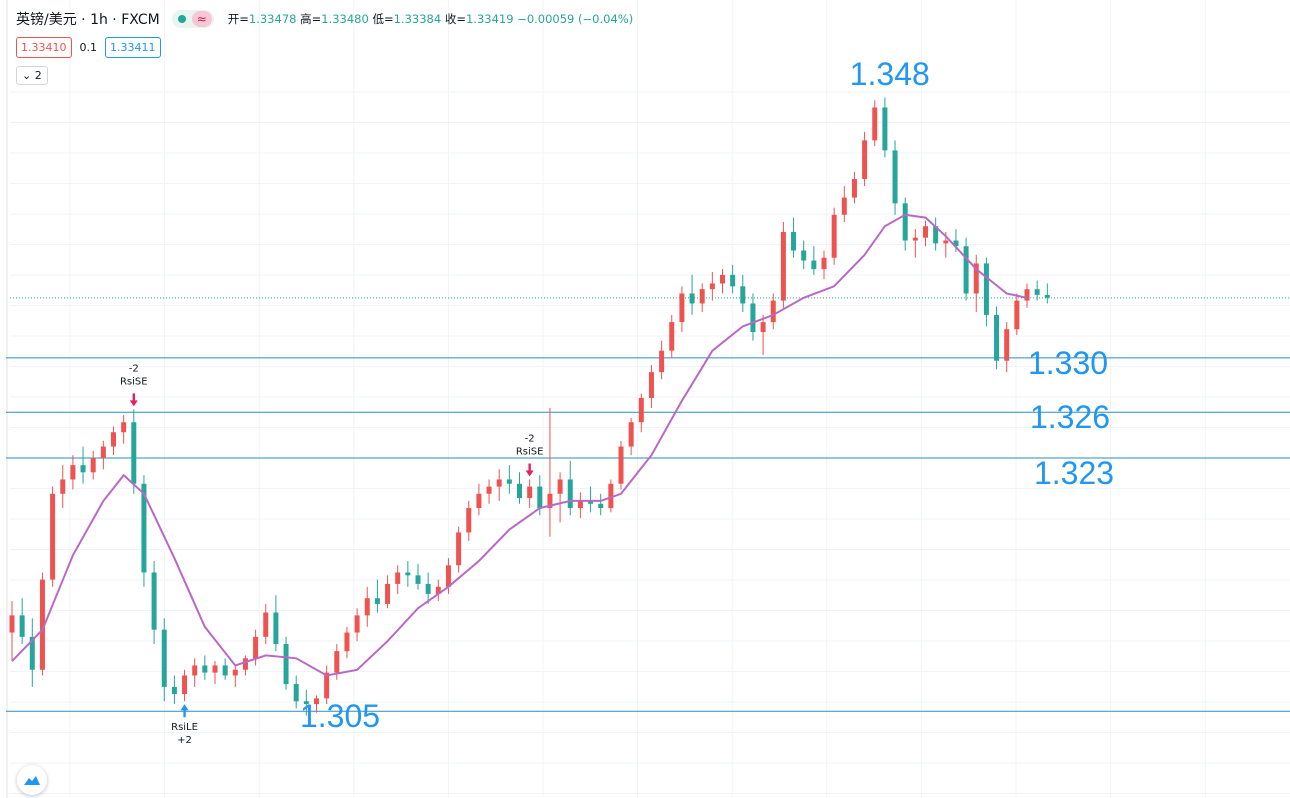 The image size is (1290, 798). Describe the element at coordinates (417, 19) in the screenshot. I see `low-value: 1.33384` at that location.